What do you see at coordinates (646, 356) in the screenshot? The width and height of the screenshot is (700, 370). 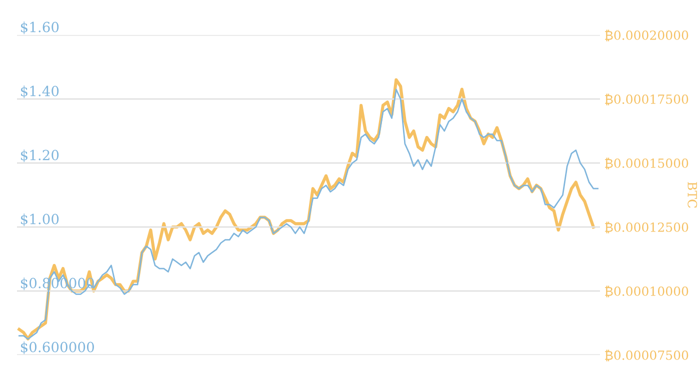 I see `y2-tick-label: ₿0.00007500` at bounding box center [646, 356].